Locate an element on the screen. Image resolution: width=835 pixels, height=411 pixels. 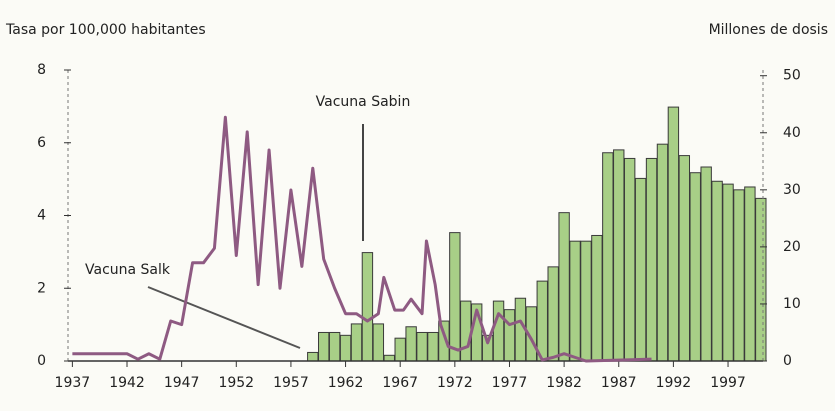
x-tick-label: 1942 is located at coordinates (127, 383).